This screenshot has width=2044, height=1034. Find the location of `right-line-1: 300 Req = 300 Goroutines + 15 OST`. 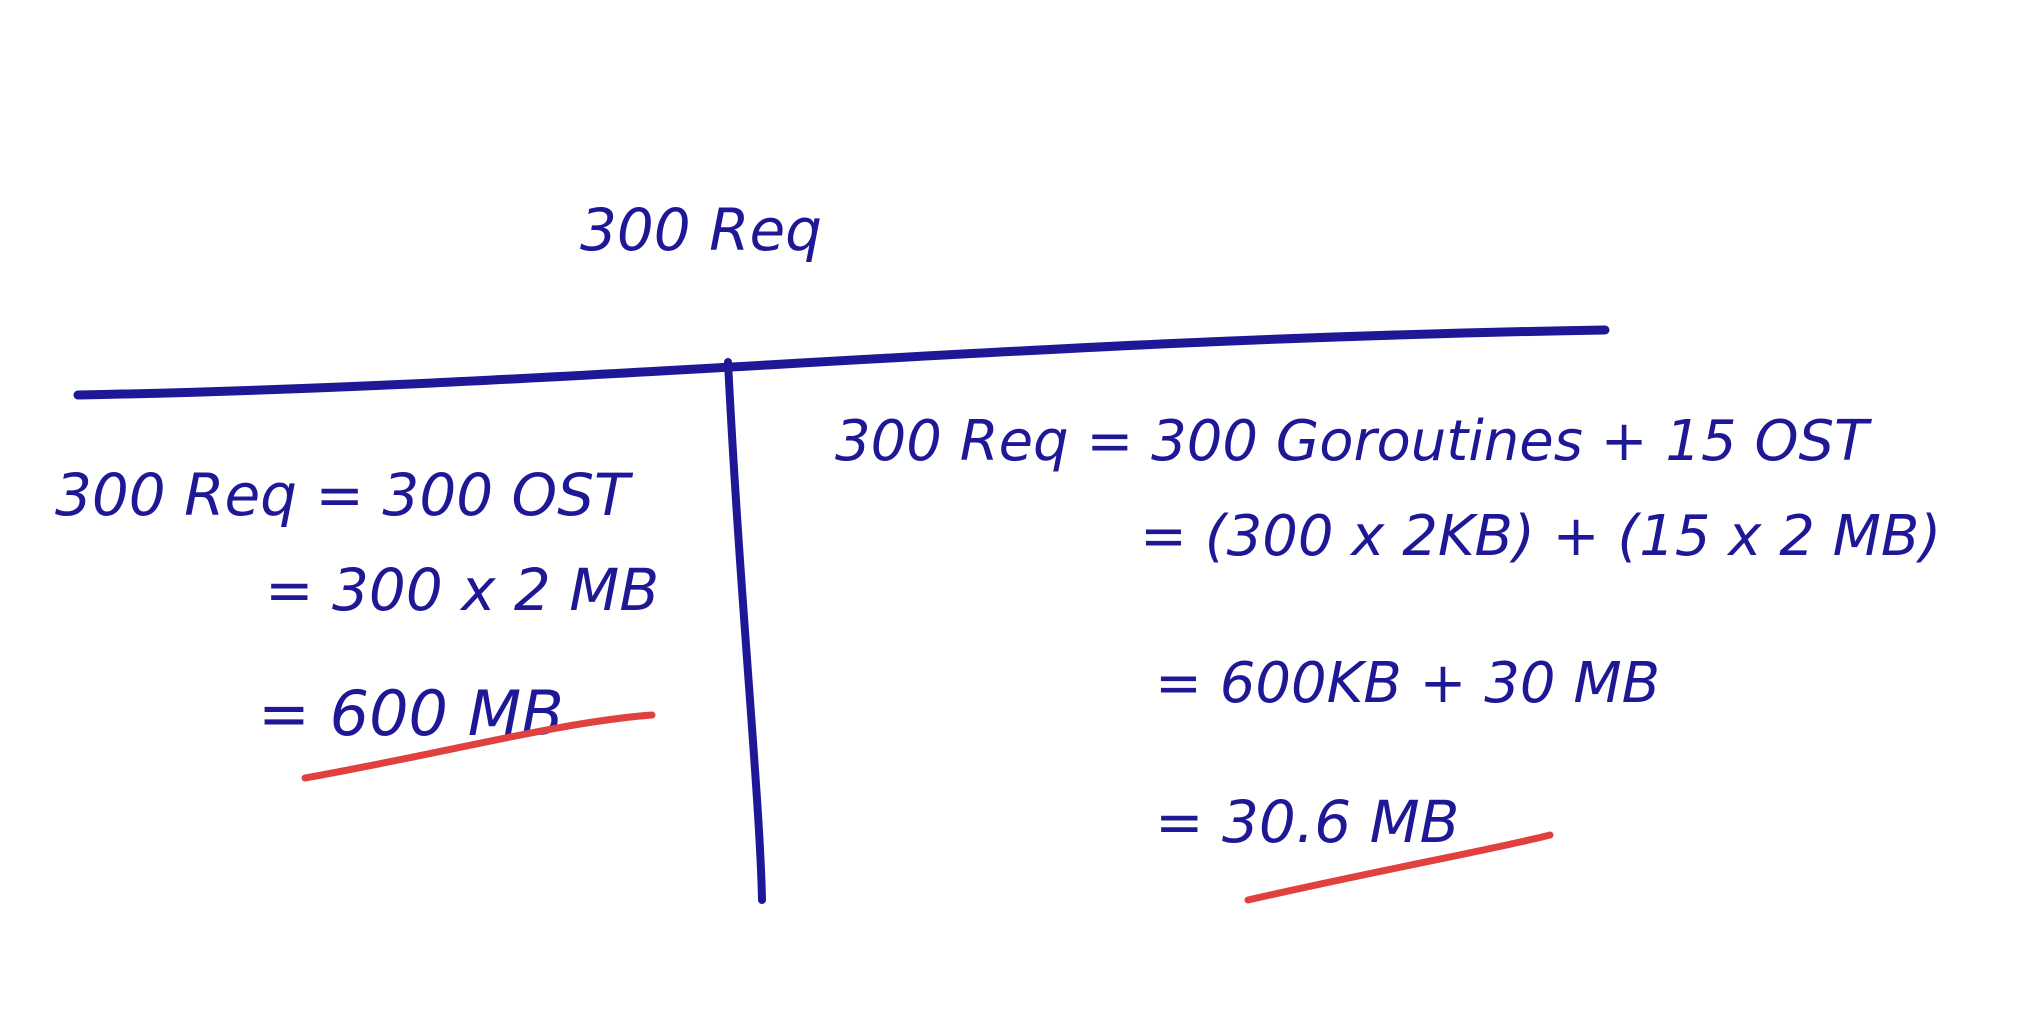

right-line-1: 300 Req = 300 Goroutines + 15 OST is located at coordinates (1353, 441).